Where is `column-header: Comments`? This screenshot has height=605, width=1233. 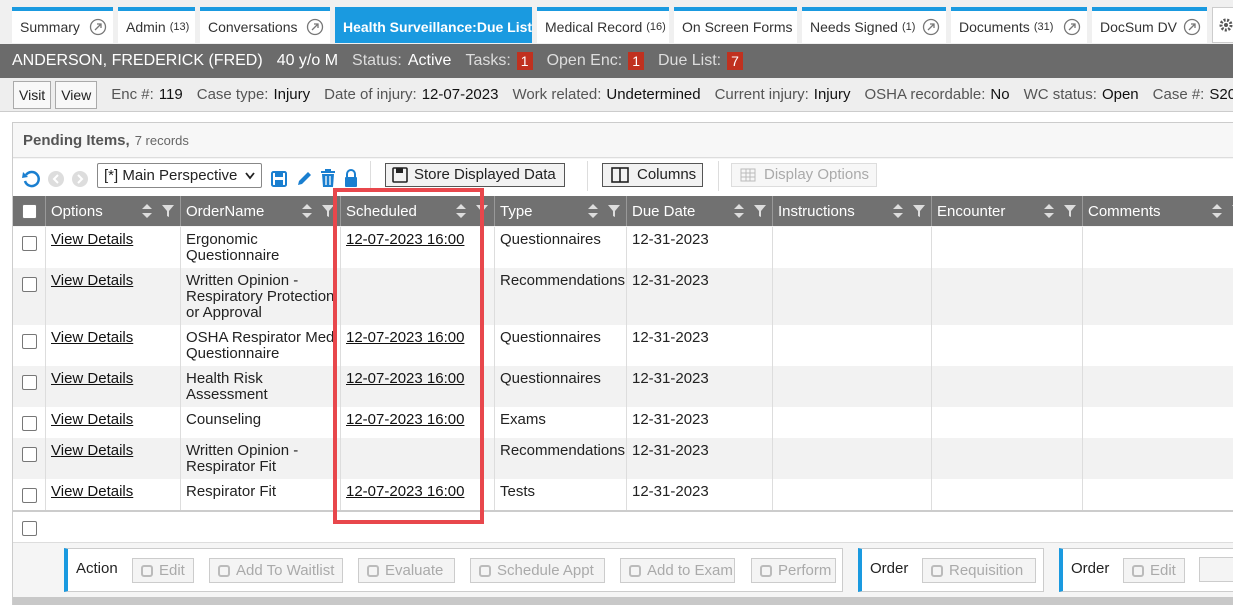
column-header: Comments is located at coordinates (1157, 211).